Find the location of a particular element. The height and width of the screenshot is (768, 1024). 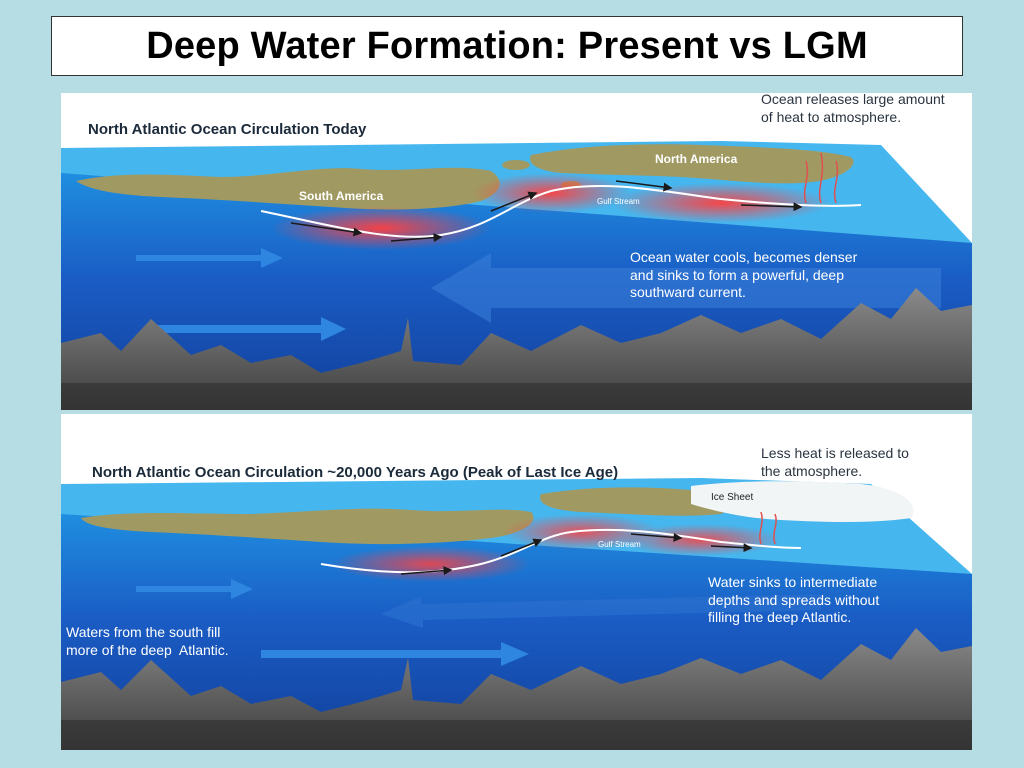

north-america-label: North America is located at coordinates (696, 159).